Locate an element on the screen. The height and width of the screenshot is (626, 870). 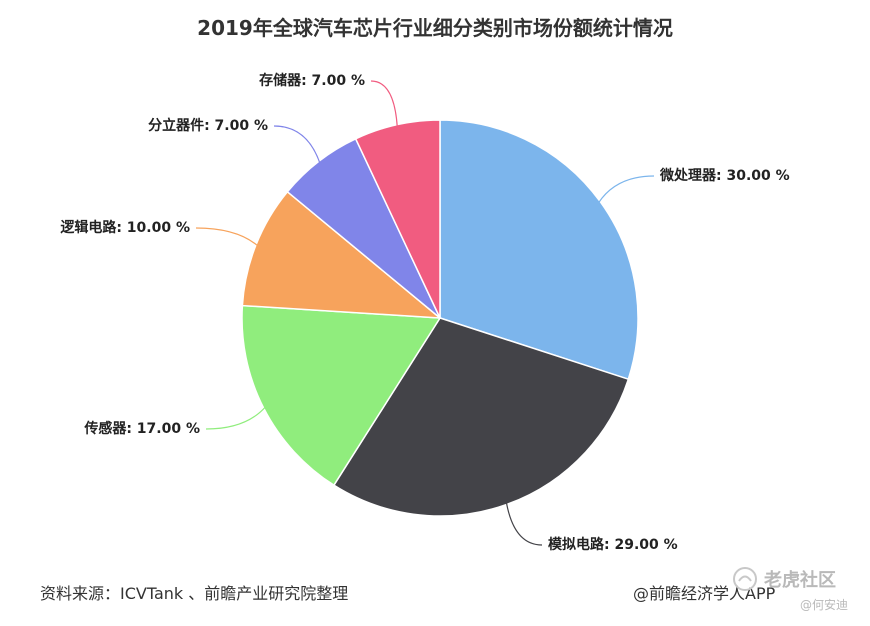
watermark-site: 老虎社区 is located at coordinates (800, 580).